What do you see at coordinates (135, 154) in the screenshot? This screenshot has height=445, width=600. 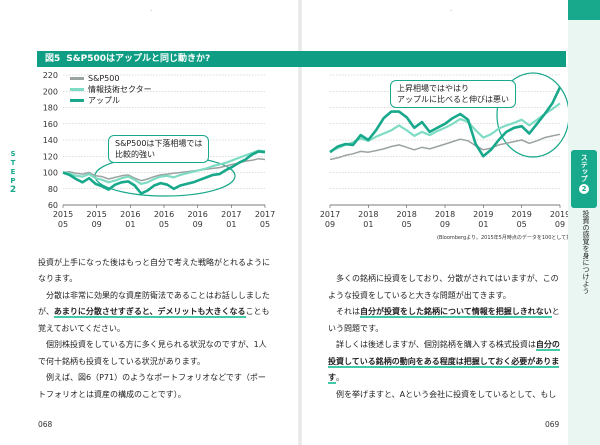 I see `callout-line: 比較的強い` at bounding box center [135, 154].